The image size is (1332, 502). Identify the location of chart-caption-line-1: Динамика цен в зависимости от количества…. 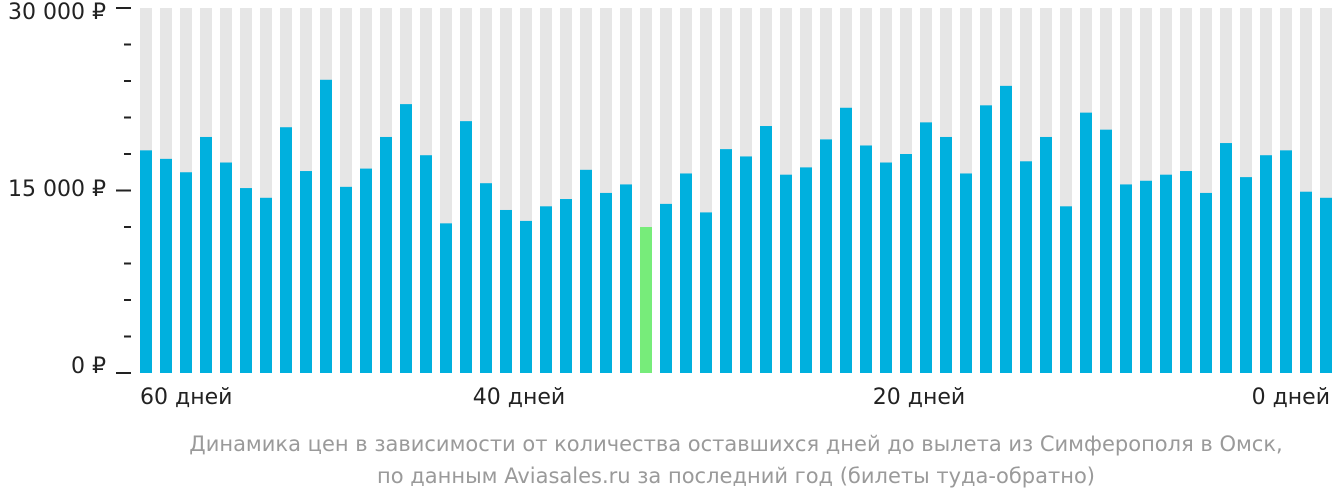
(736, 444).